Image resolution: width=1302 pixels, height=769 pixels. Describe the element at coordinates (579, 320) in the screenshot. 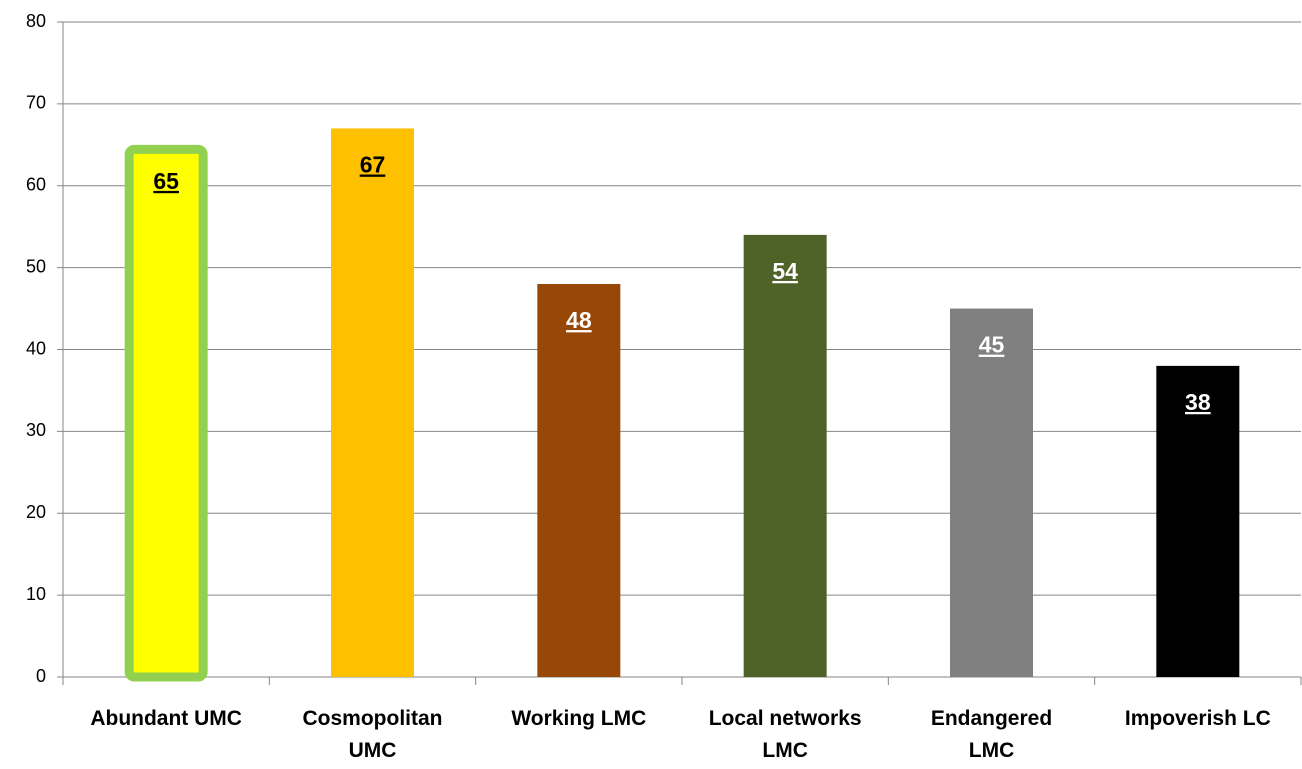

I see `value-label: 48` at that location.